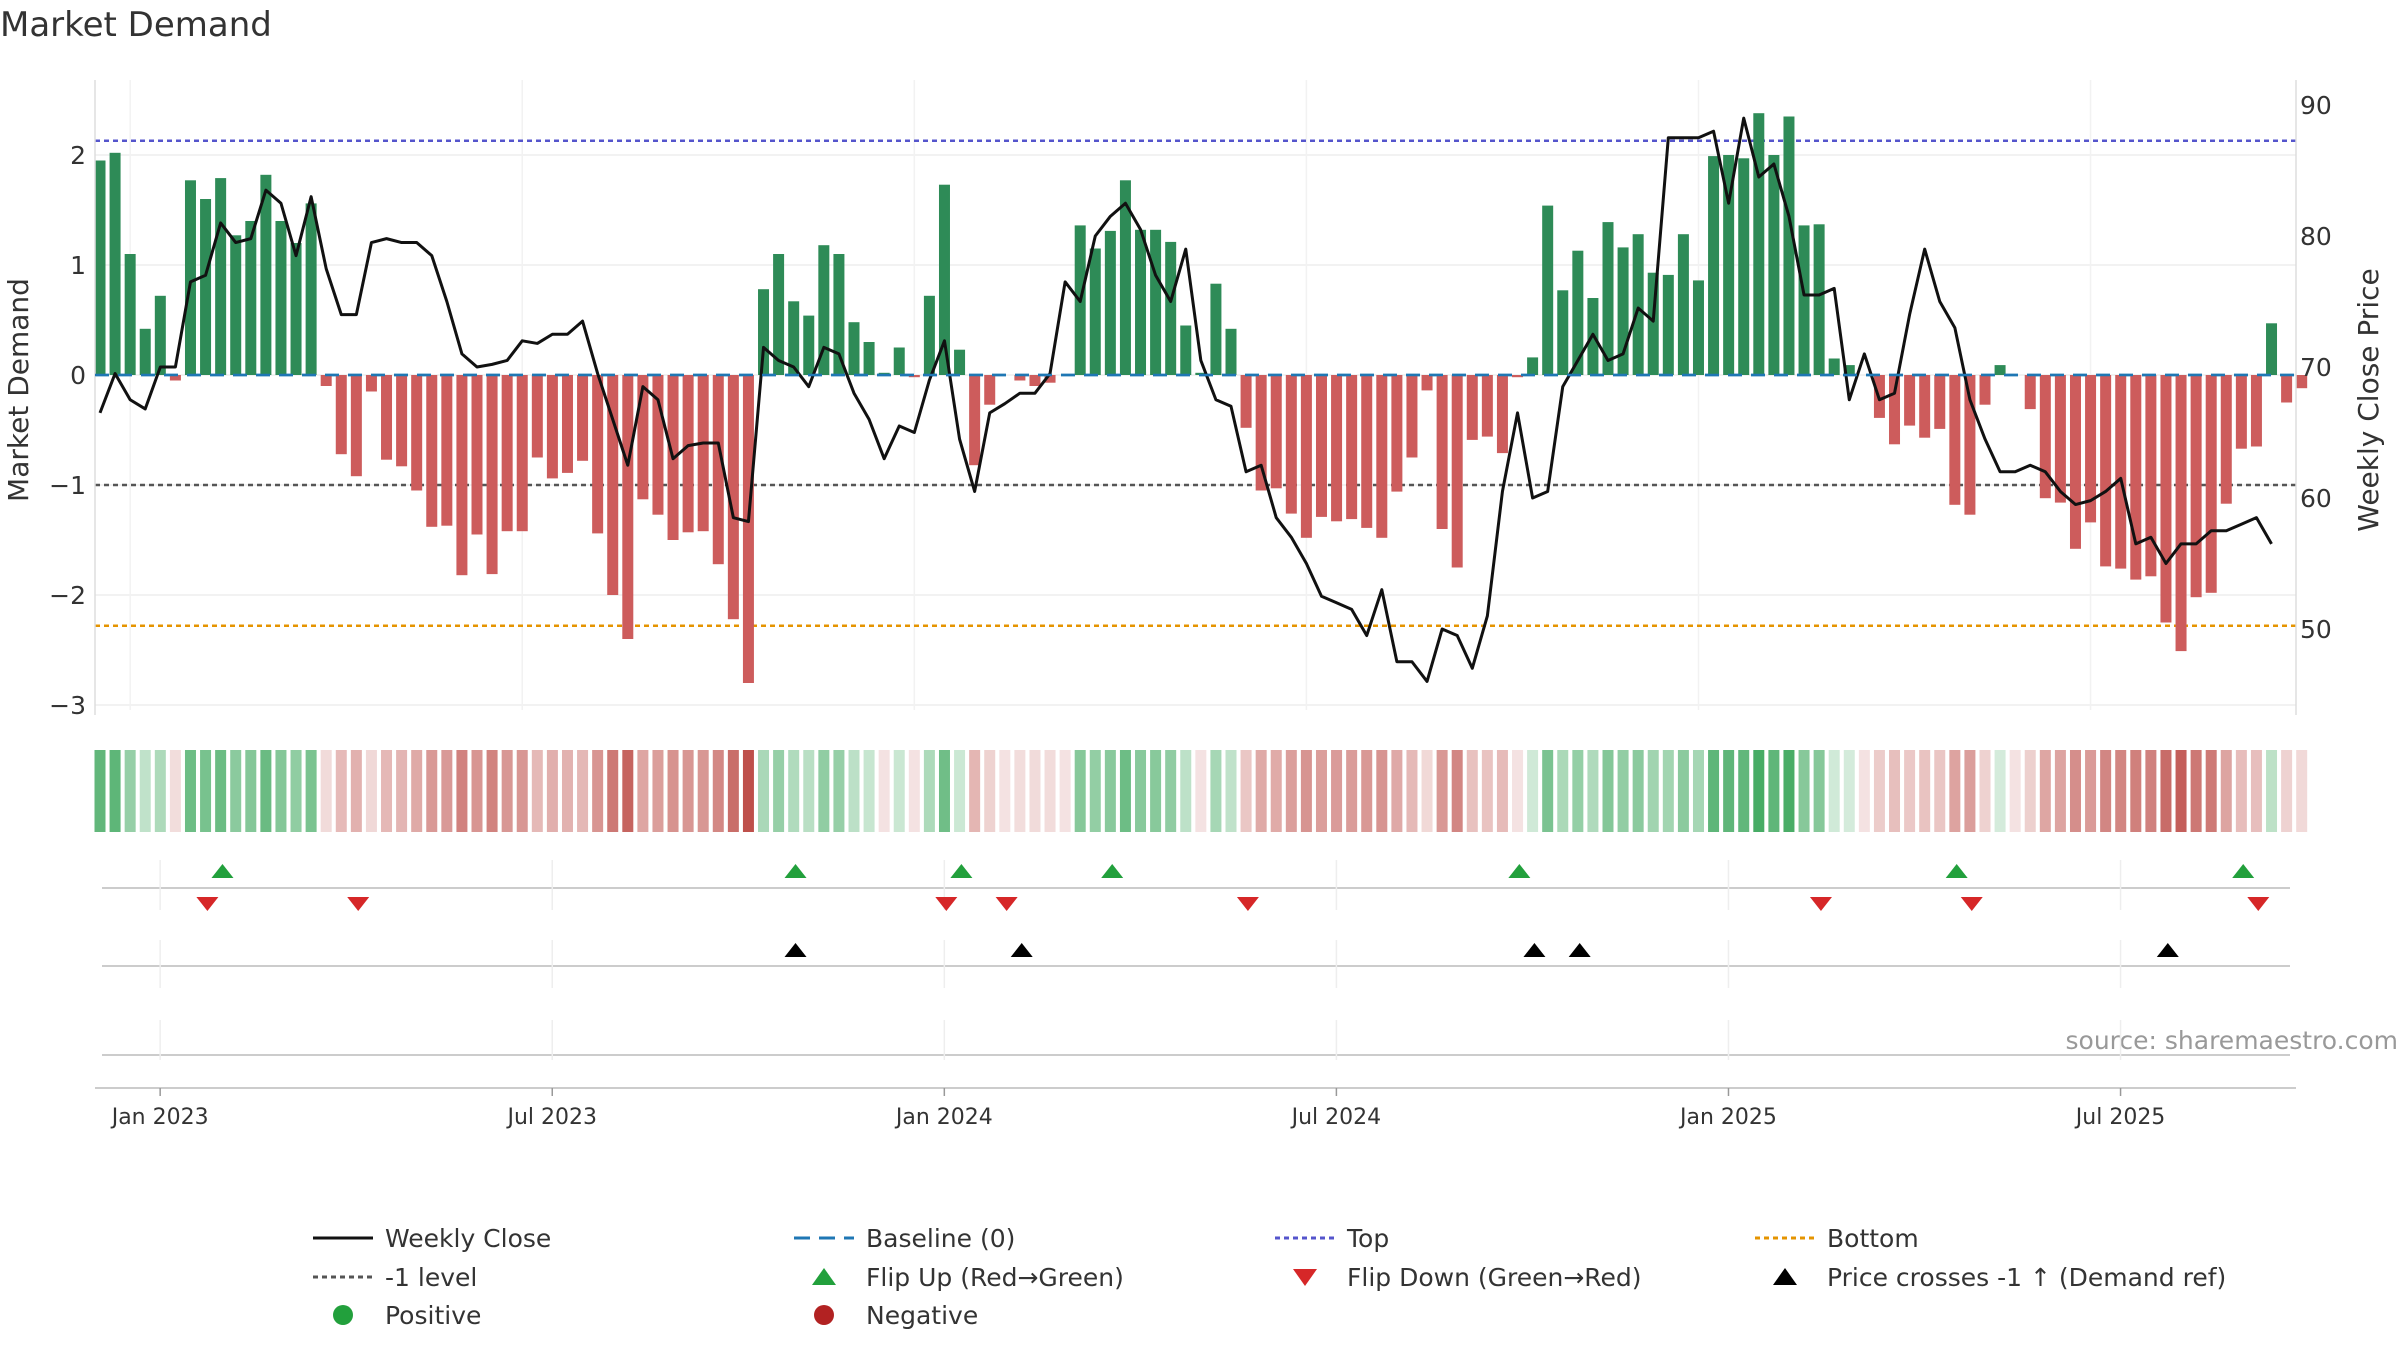 This screenshot has height=1350, width=2400. What do you see at coordinates (1785, 1276) in the screenshot?
I see `legend-price-cross-swatch` at bounding box center [1785, 1276].